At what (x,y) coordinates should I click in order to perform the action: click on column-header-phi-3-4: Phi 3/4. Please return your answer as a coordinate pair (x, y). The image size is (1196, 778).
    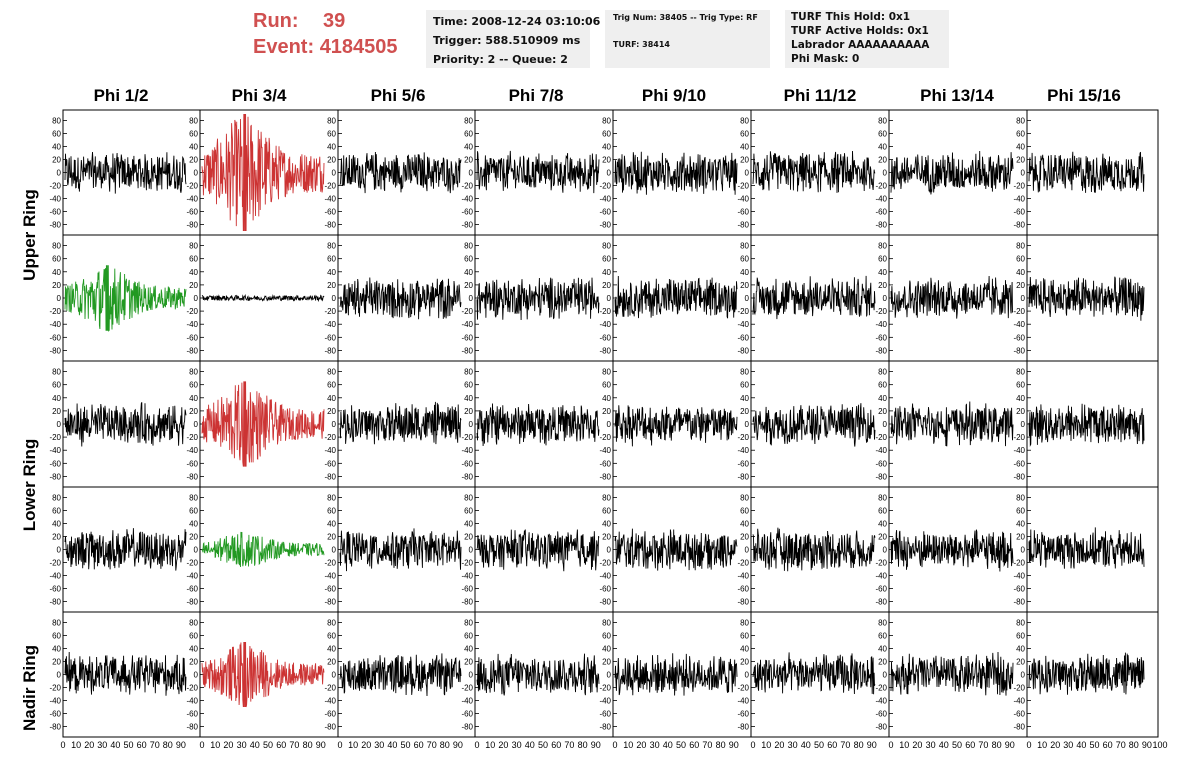
    Looking at the image, I should click on (259, 95).